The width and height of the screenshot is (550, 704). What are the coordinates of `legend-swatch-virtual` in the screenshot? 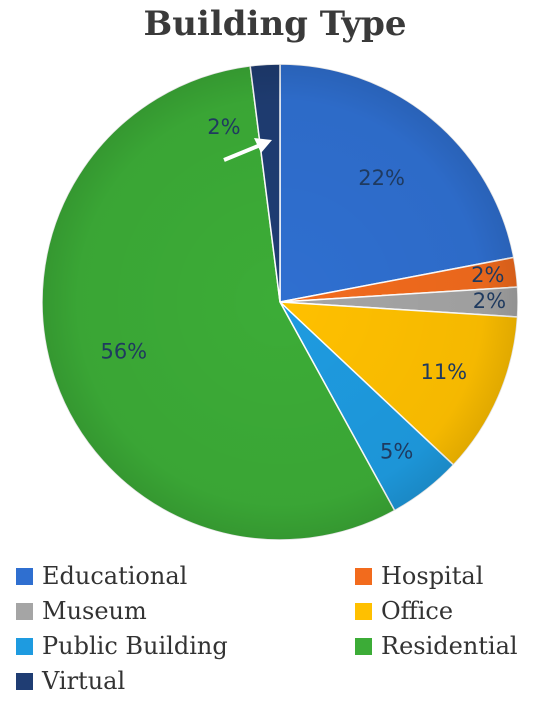 It's located at (24, 681).